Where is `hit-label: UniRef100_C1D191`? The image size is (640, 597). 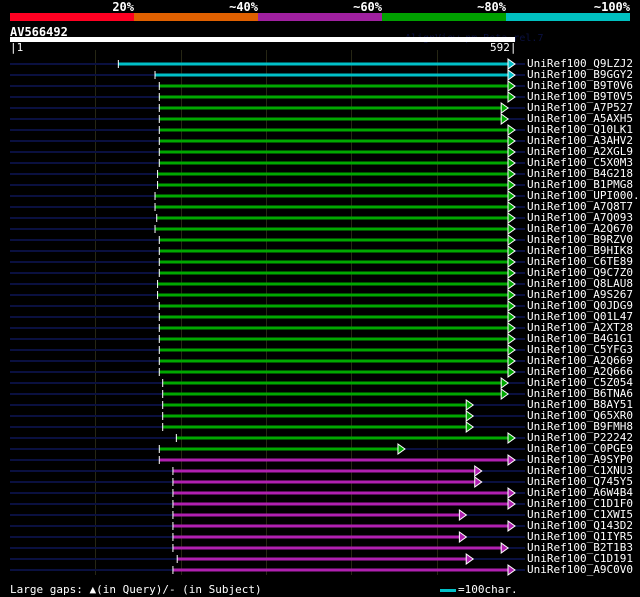 hit-label: UniRef100_C1D191 is located at coordinates (580, 558).